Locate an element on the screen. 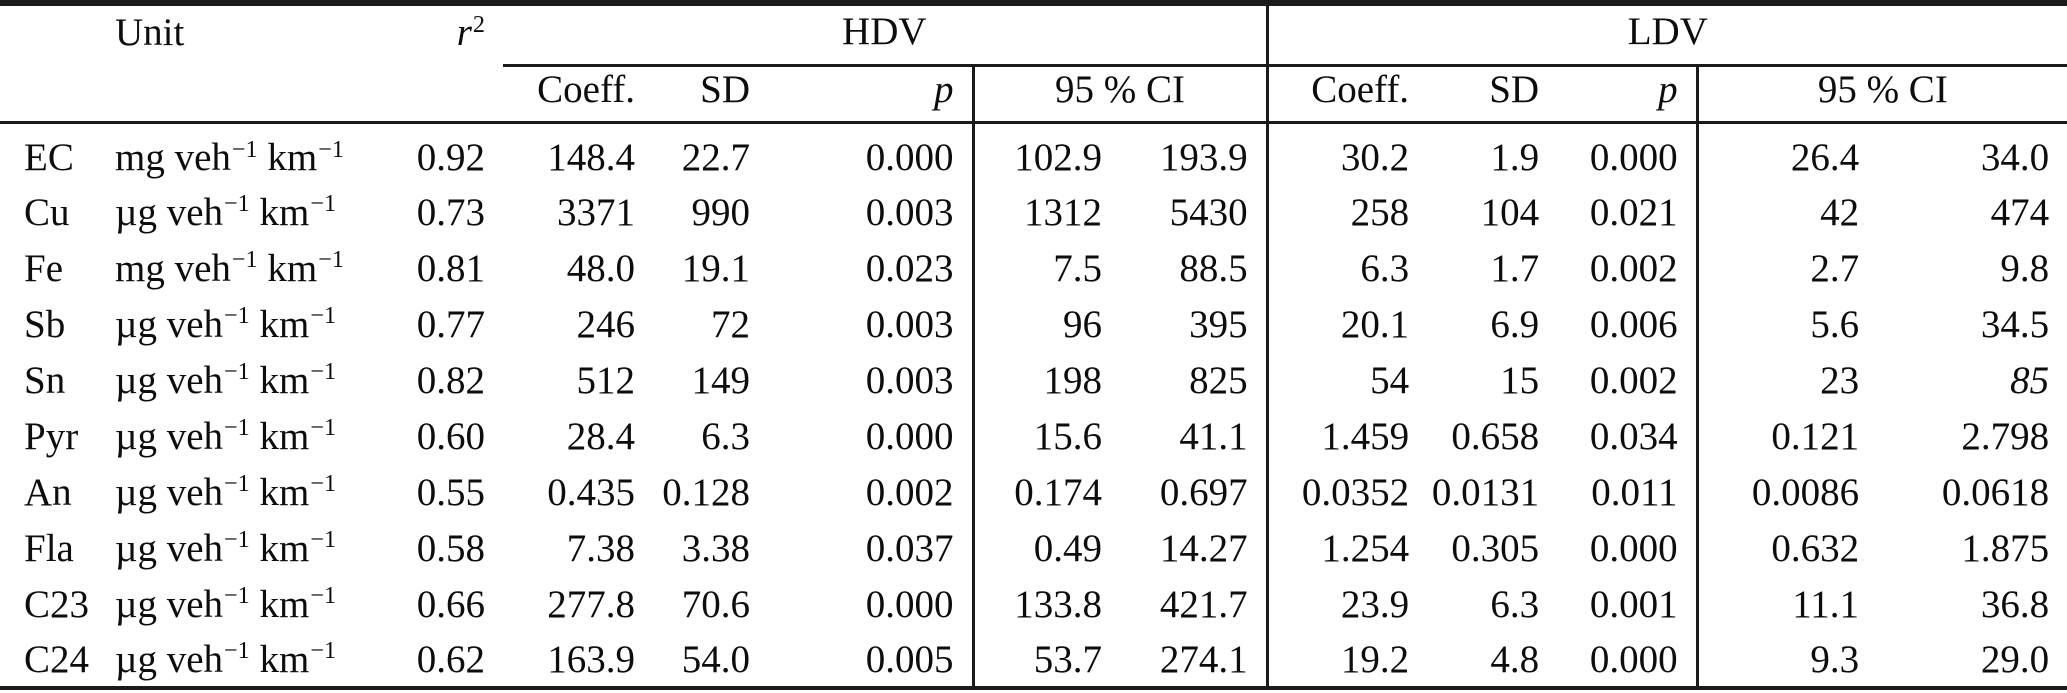 The image size is (2067, 693). cell-hdv-ci-high: 274.1 is located at coordinates (1203, 659).